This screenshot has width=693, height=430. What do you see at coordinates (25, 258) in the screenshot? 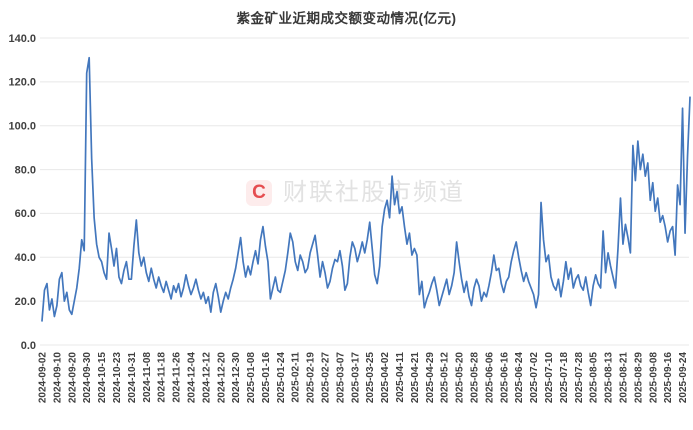
I see `y-axis-tick-label: 40.0` at bounding box center [25, 258].